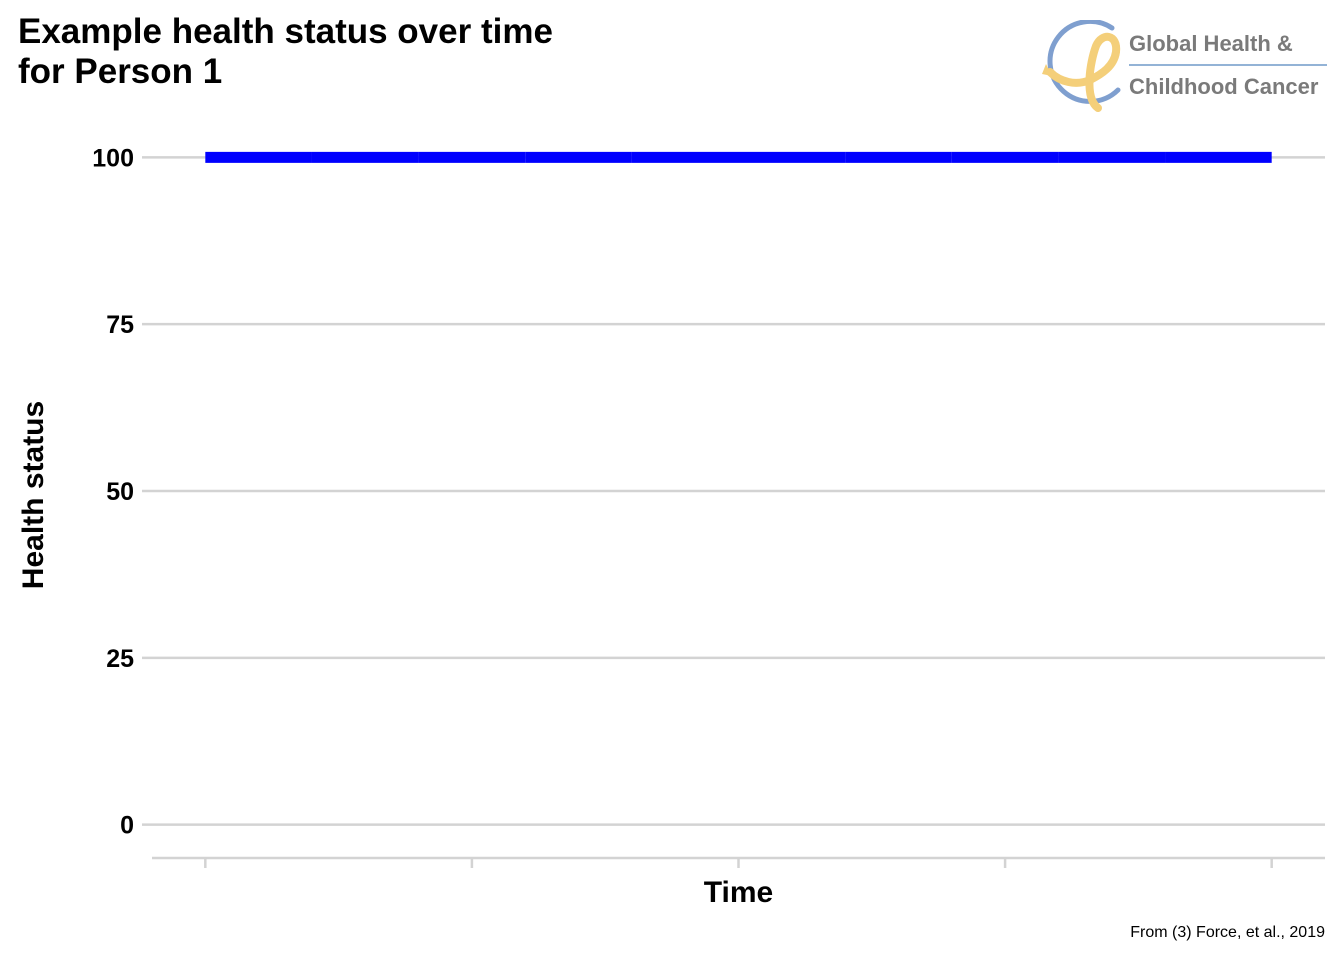 The width and height of the screenshot is (1344, 960). What do you see at coordinates (738, 862) in the screenshot?
I see `x-axis` at bounding box center [738, 862].